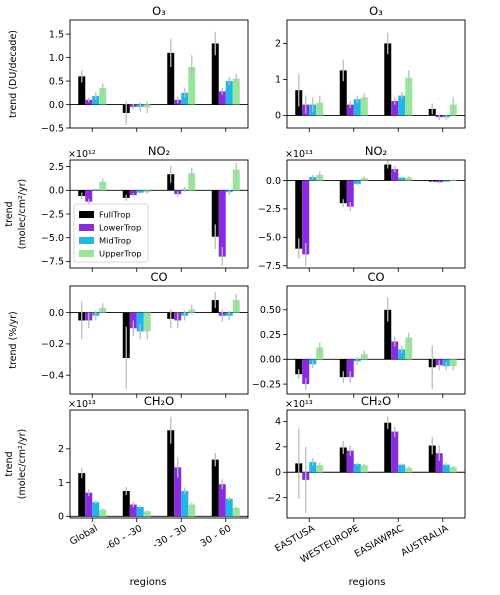  I want to click on x-tick-label: -60 - -30, so click(124, 538).